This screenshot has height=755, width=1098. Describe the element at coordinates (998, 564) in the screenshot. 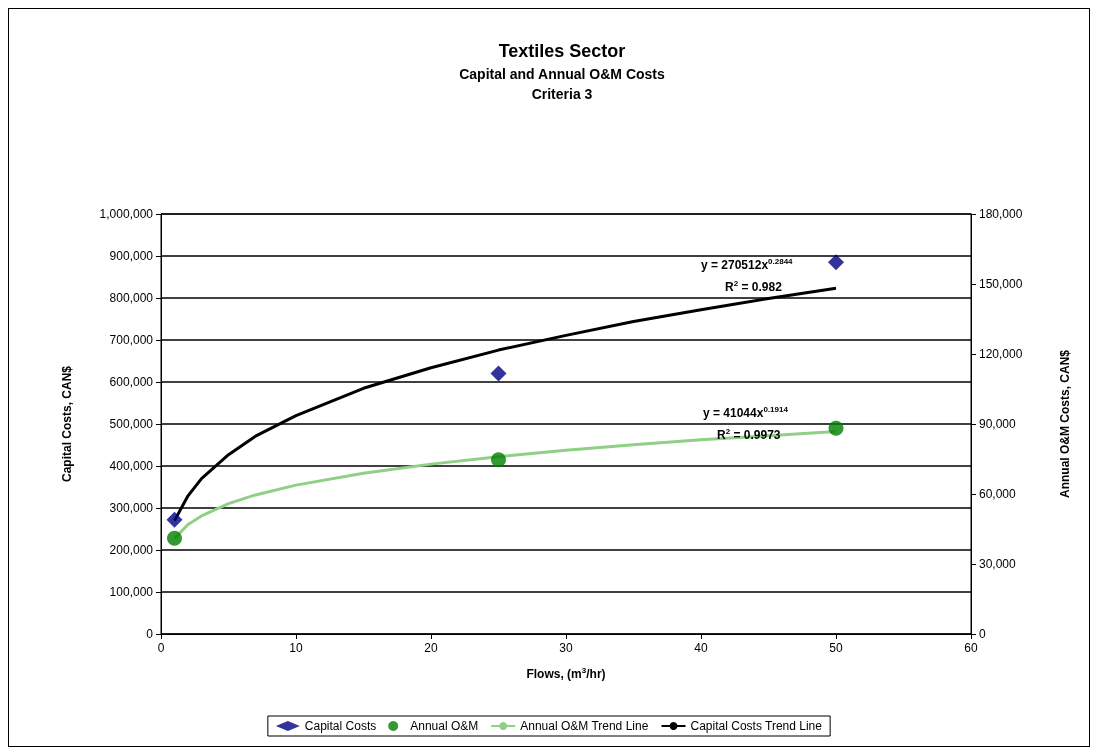

I see `y2-tick-label: 30,000` at that location.